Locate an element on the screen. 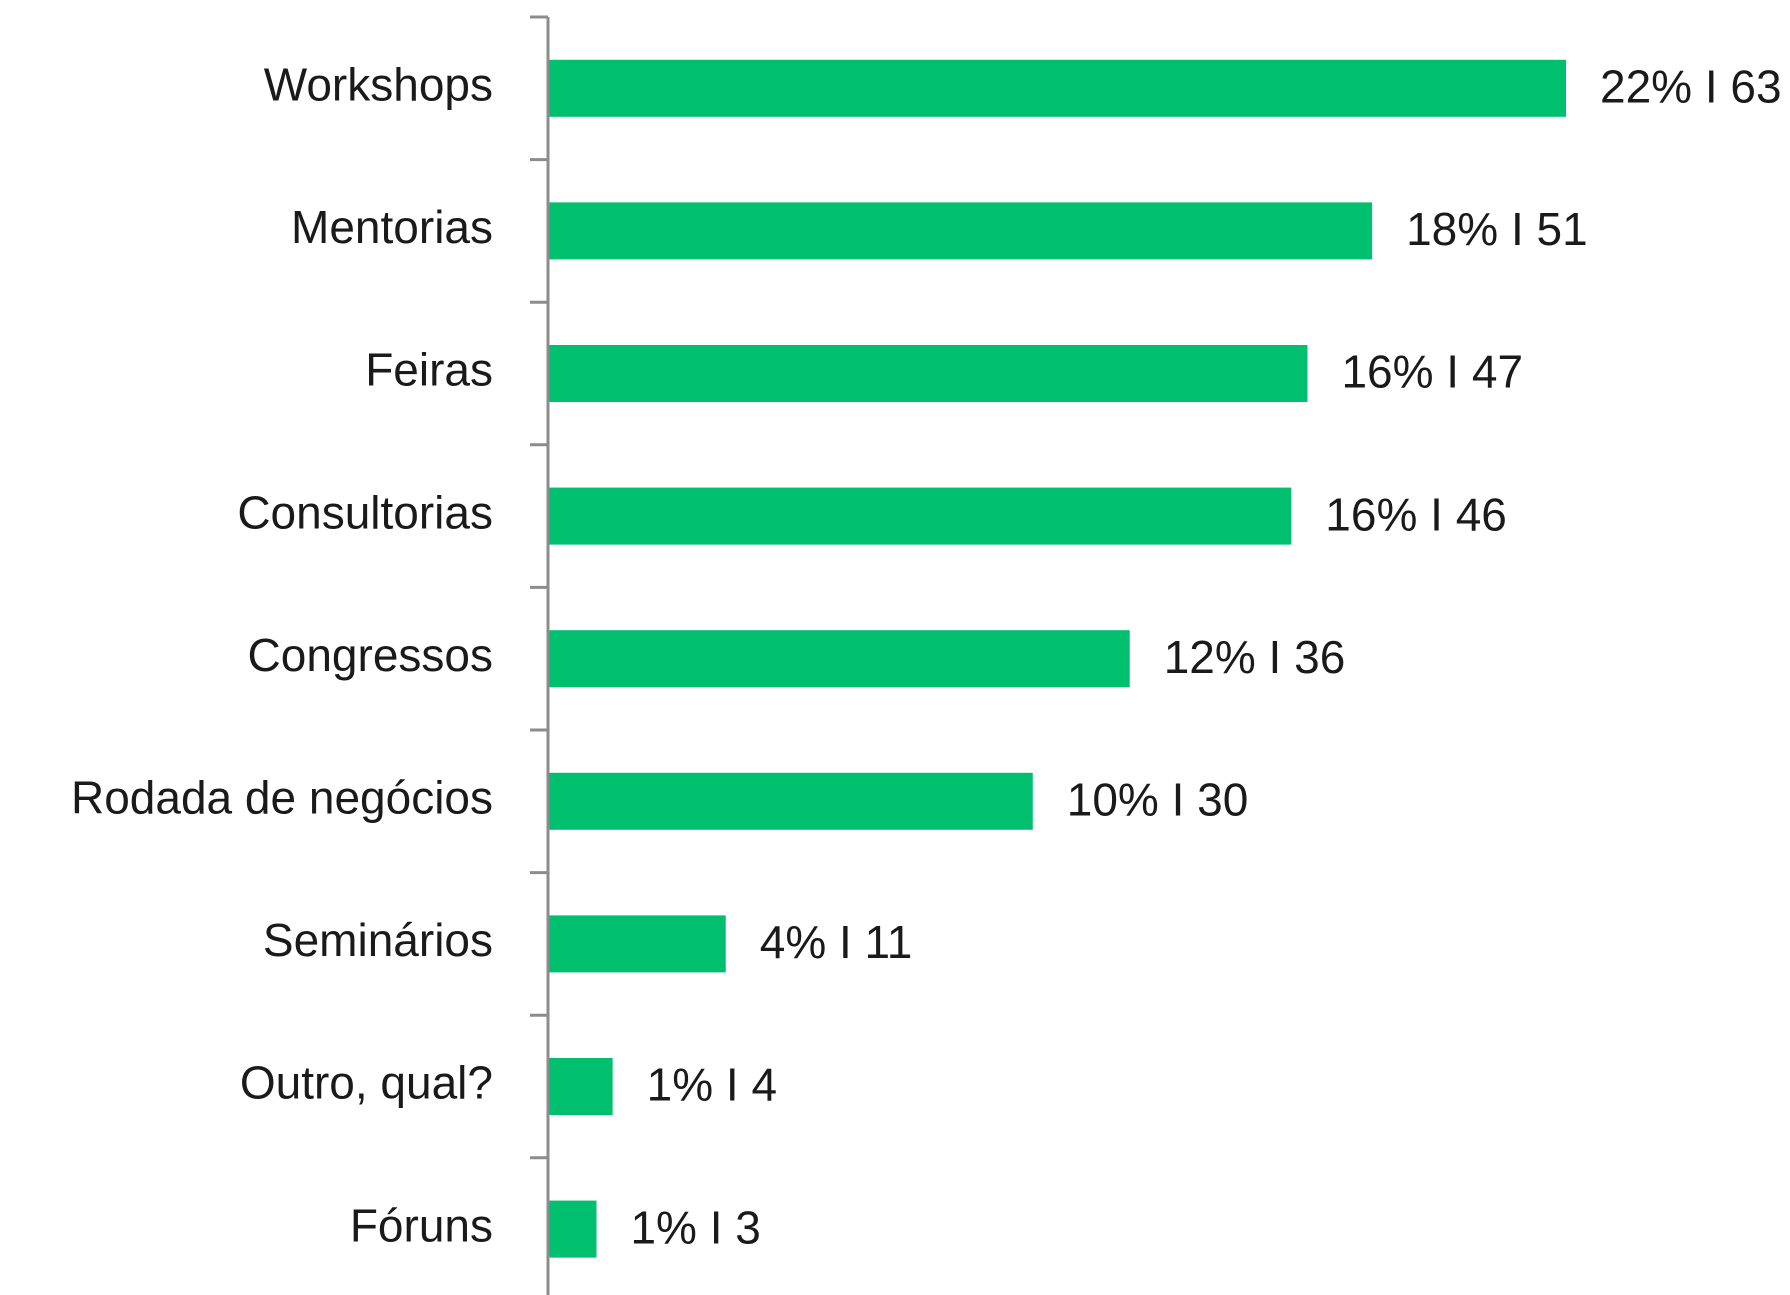  category-label: Seminários is located at coordinates (378, 940).